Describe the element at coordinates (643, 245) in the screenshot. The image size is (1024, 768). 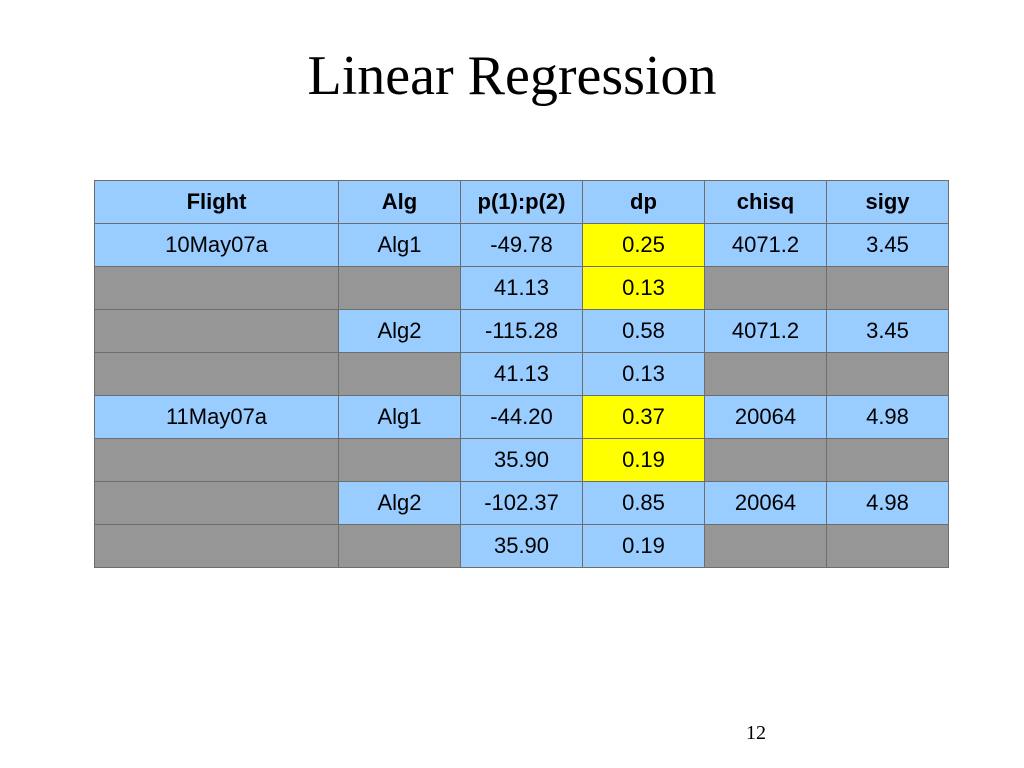
I see `cell-dp: 0.25` at that location.